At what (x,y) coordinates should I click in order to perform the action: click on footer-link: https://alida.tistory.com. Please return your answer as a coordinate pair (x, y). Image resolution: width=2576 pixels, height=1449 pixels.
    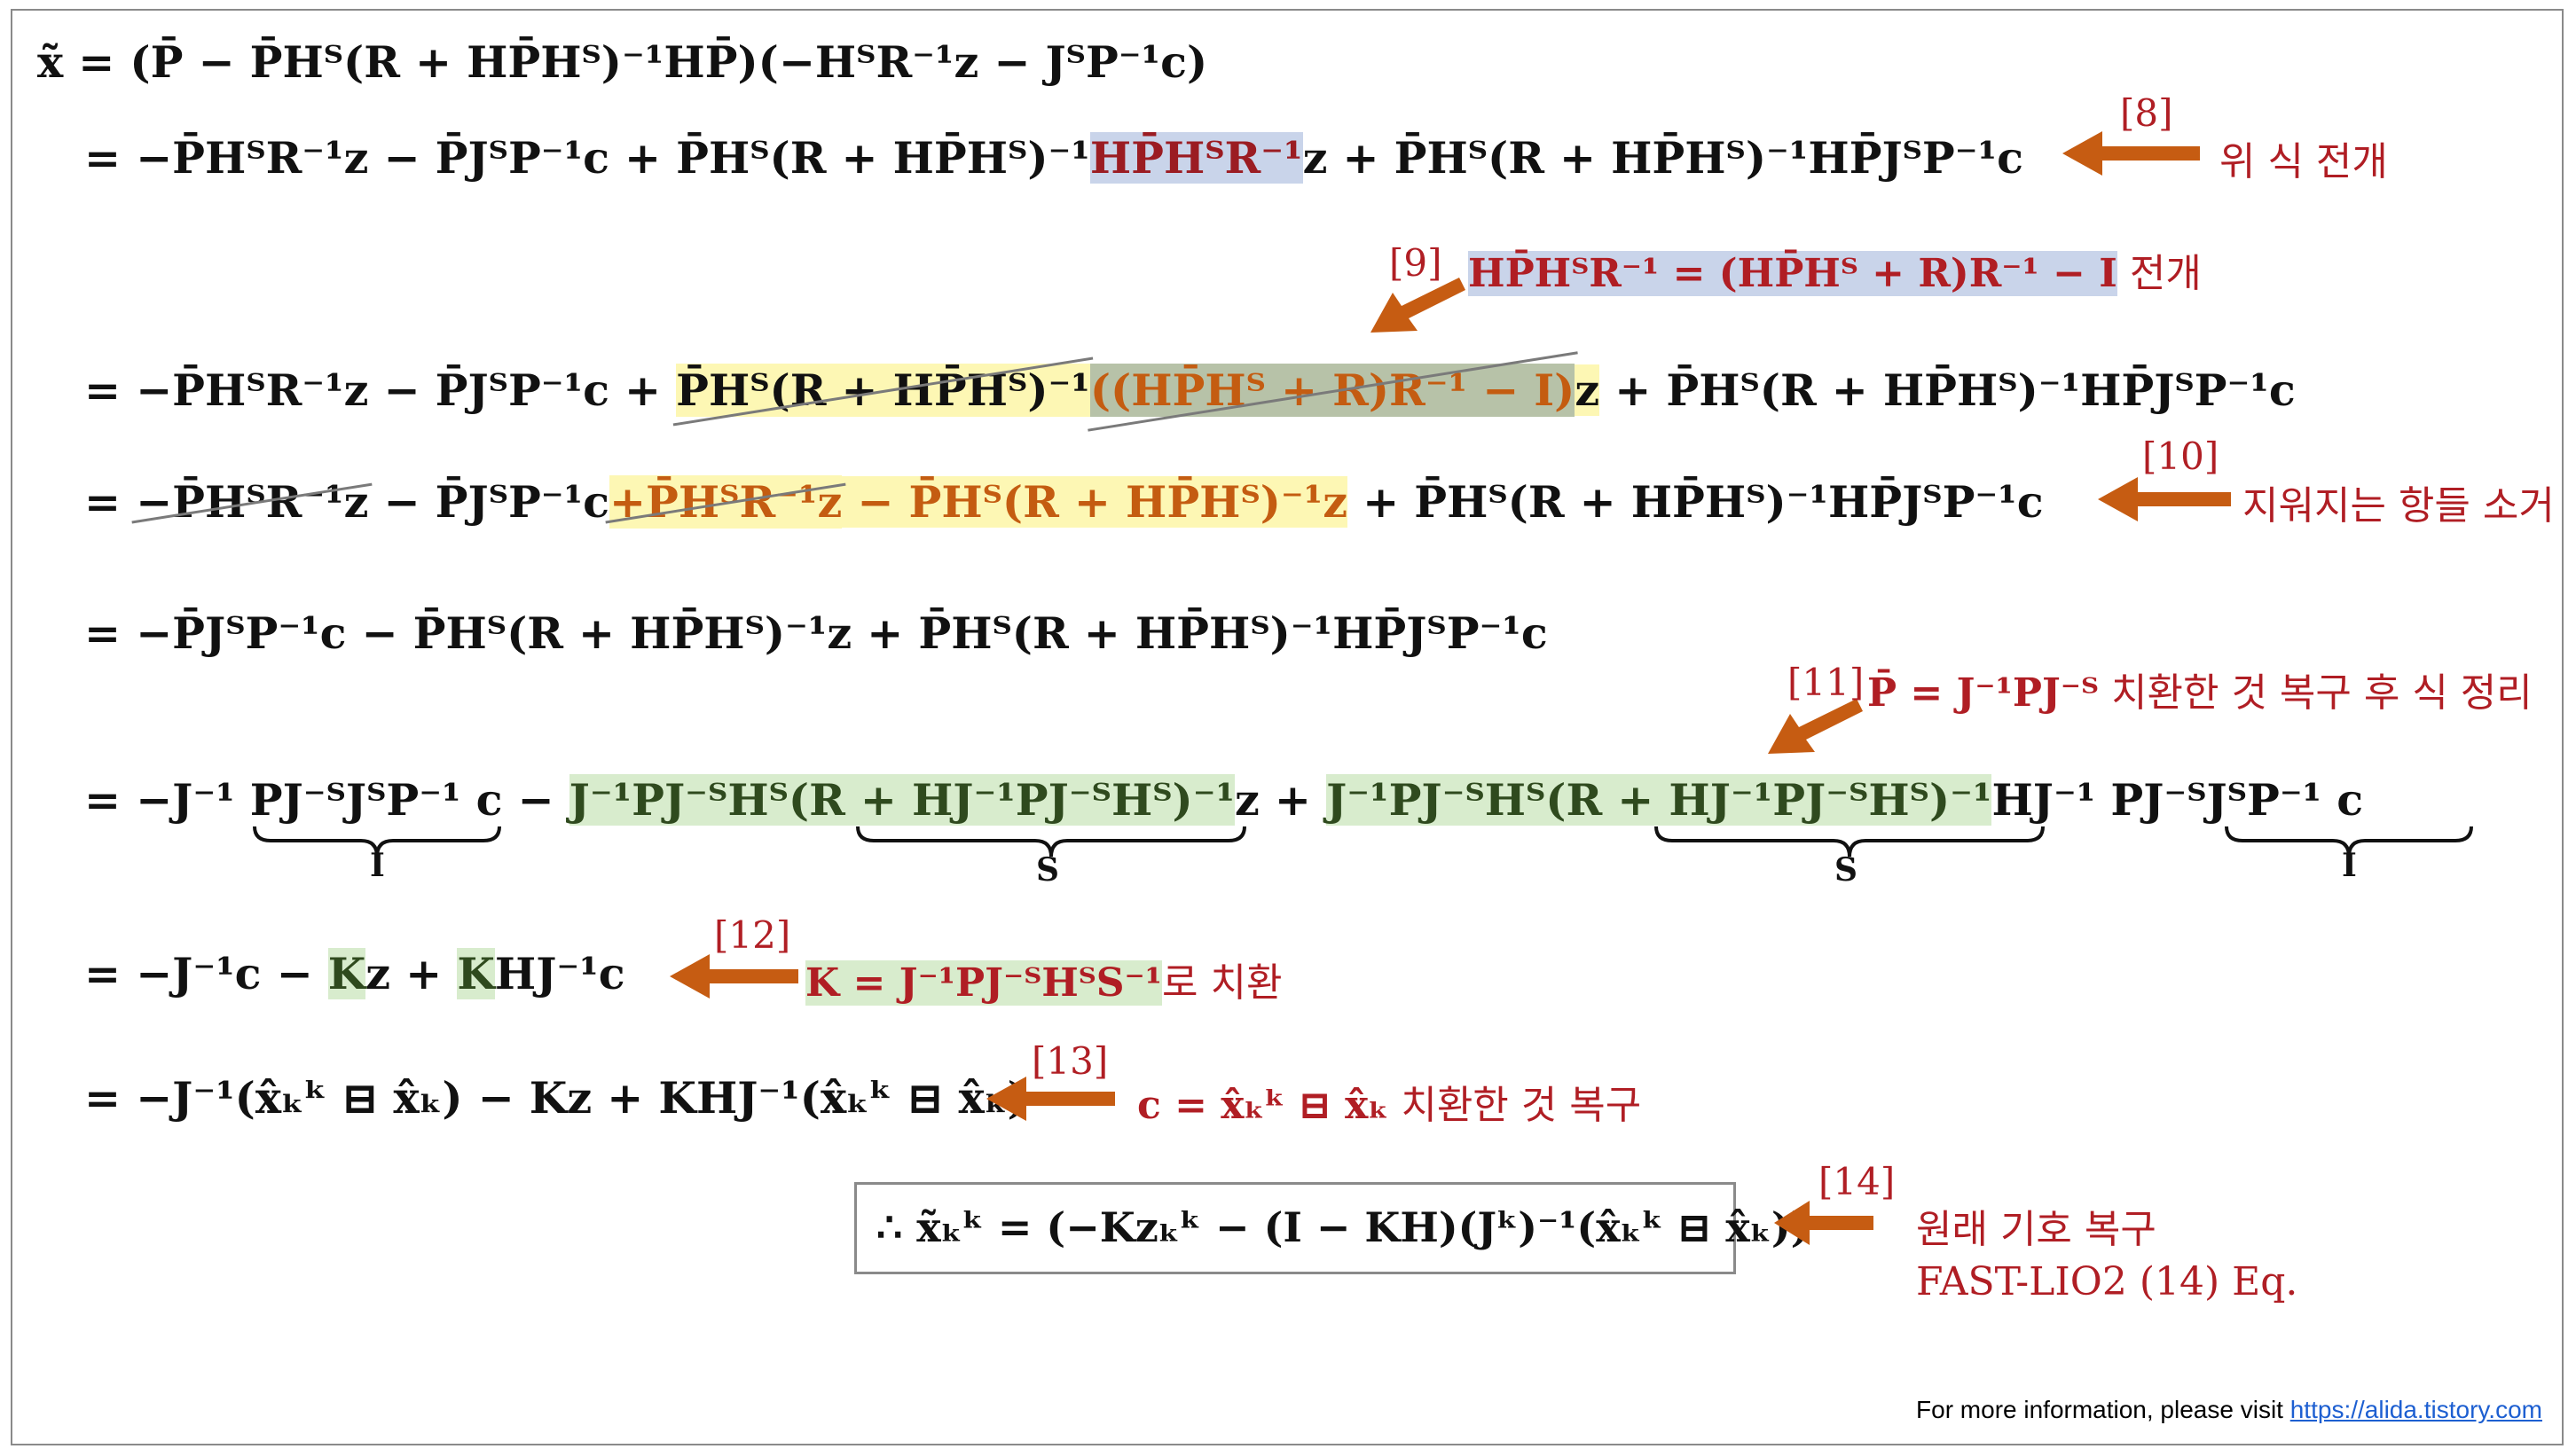
    Looking at the image, I should click on (2415, 1409).